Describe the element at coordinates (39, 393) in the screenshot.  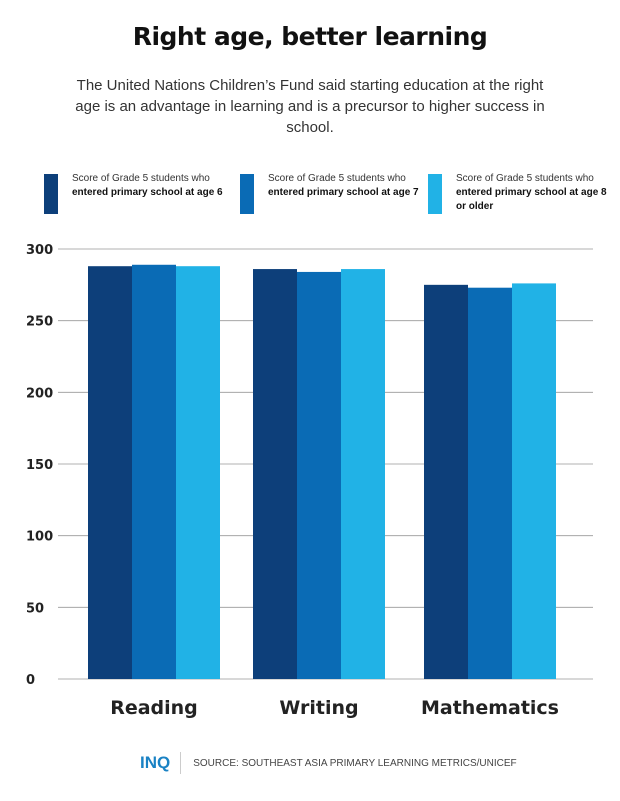
I see `y-tick-label: 200` at that location.